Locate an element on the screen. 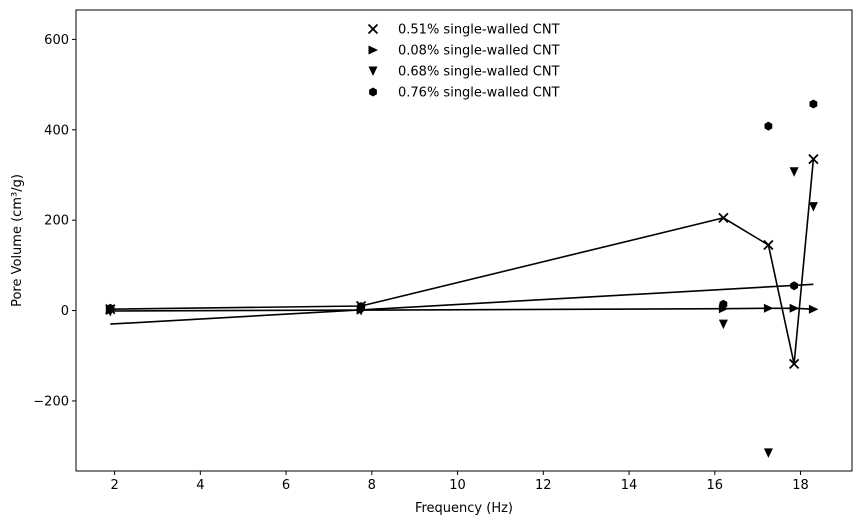 The width and height of the screenshot is (862, 525). x-tick-label: 8 is located at coordinates (372, 485).